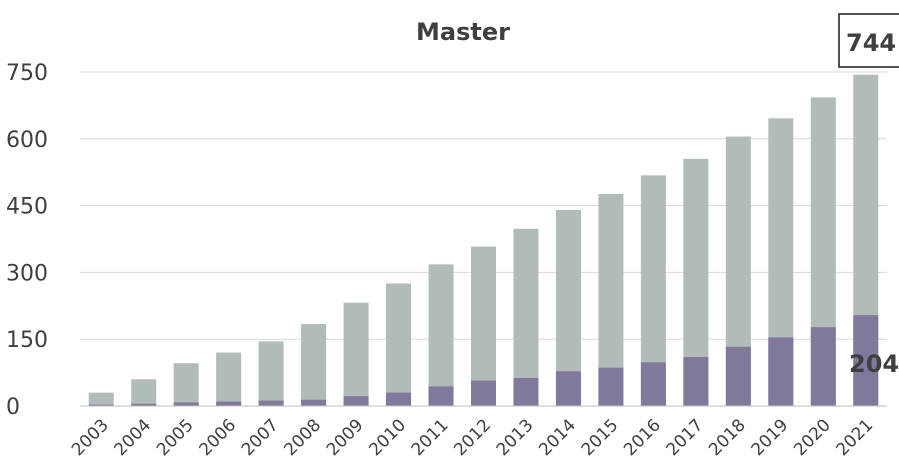  I want to click on x-tick-label: 2006, so click(217, 437).